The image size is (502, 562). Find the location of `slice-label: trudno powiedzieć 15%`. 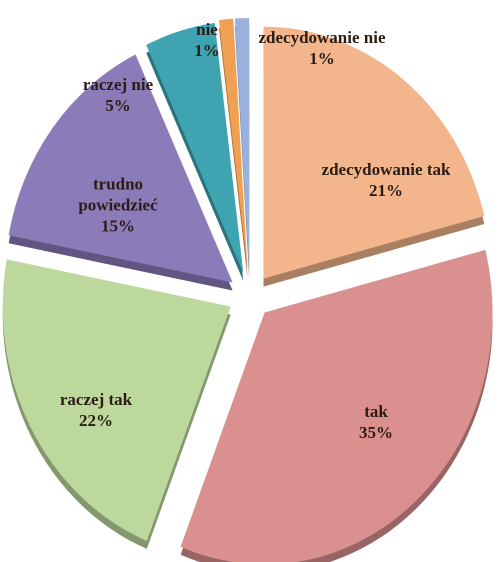

slice-label: trudno powiedzieć 15% is located at coordinates (118, 205).